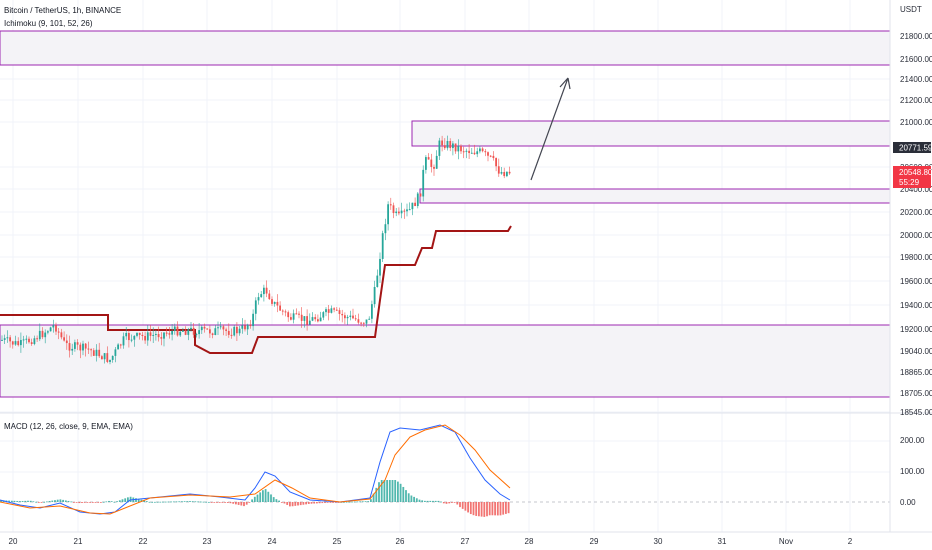 The image size is (932, 550). Describe the element at coordinates (48, 23) in the screenshot. I see `ichimoku-legend: Ichimoku (9, 101, 52, 26)` at that location.